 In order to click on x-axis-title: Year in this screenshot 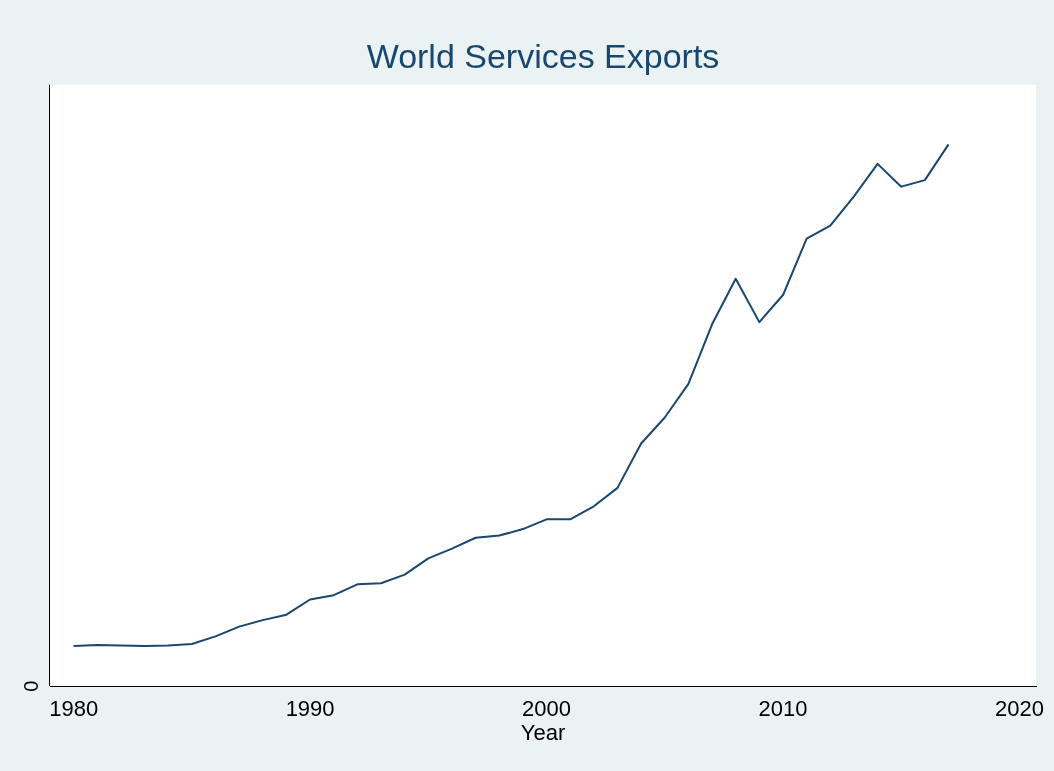, I will do `click(543, 732)`.